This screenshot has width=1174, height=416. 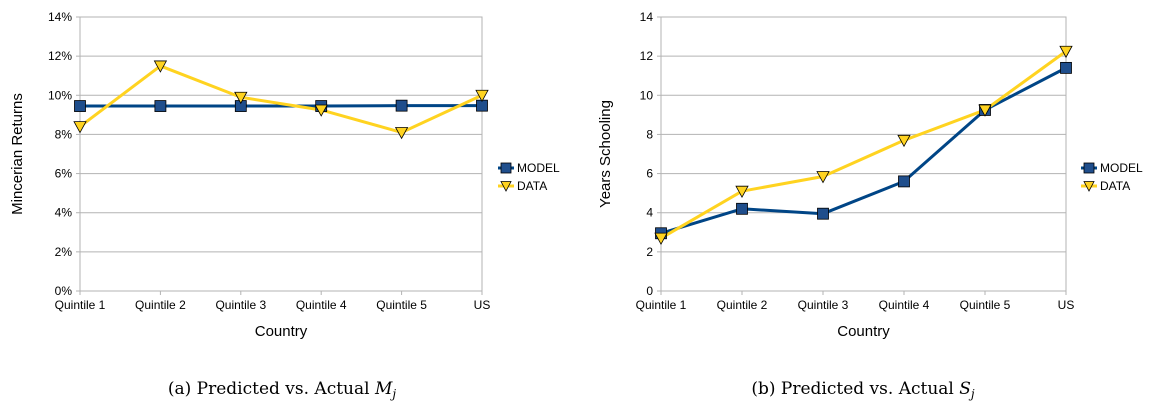 I want to click on caption-text: (b) Predicted vs. Actual, so click(x=855, y=389).